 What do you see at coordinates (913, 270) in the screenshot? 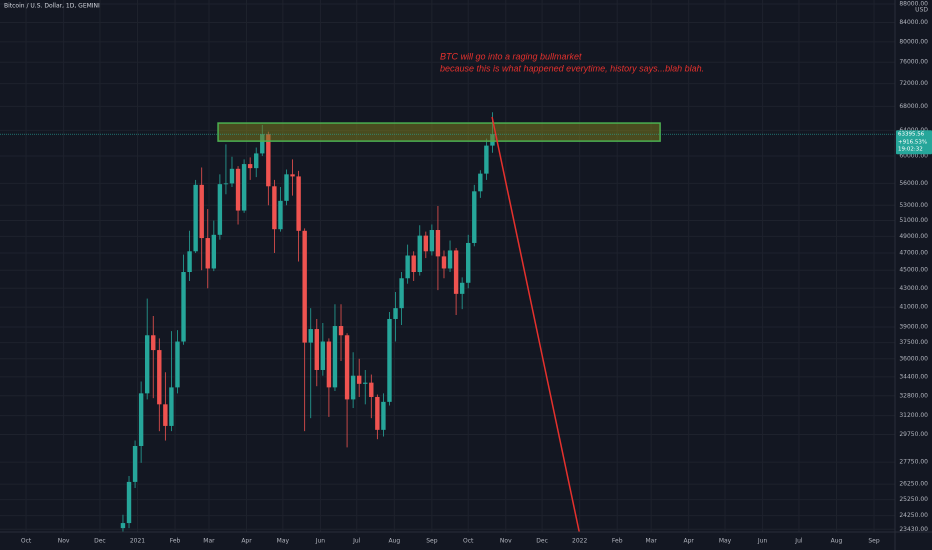
I see `y-tick-label: 45000.00` at bounding box center [913, 270].